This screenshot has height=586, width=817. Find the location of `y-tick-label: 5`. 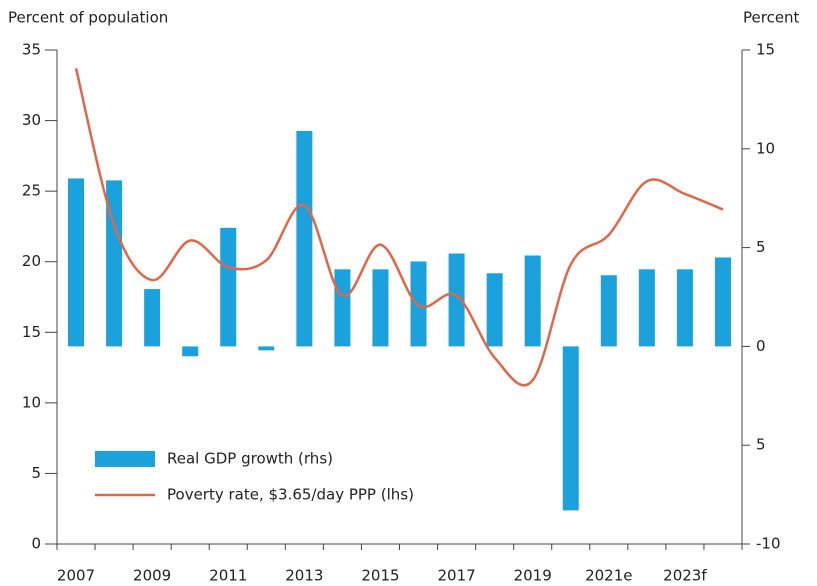

y-tick-label: 5 is located at coordinates (36, 473).